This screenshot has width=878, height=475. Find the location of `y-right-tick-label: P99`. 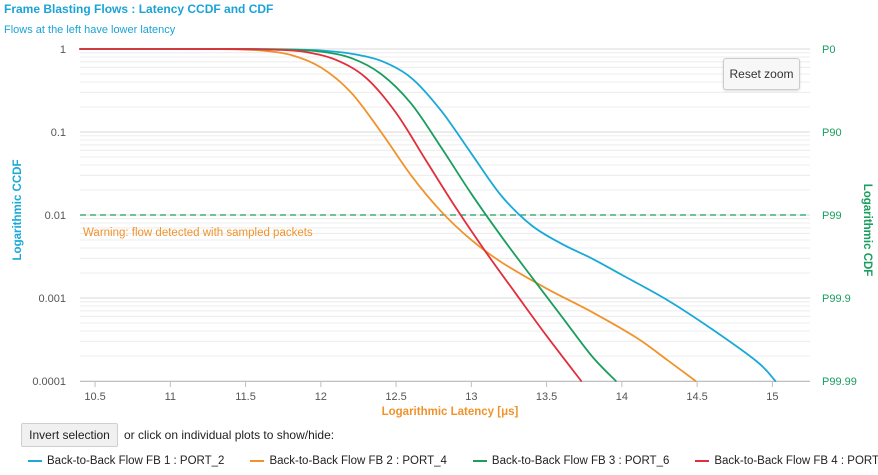

y-right-tick-label: P99 is located at coordinates (832, 216).